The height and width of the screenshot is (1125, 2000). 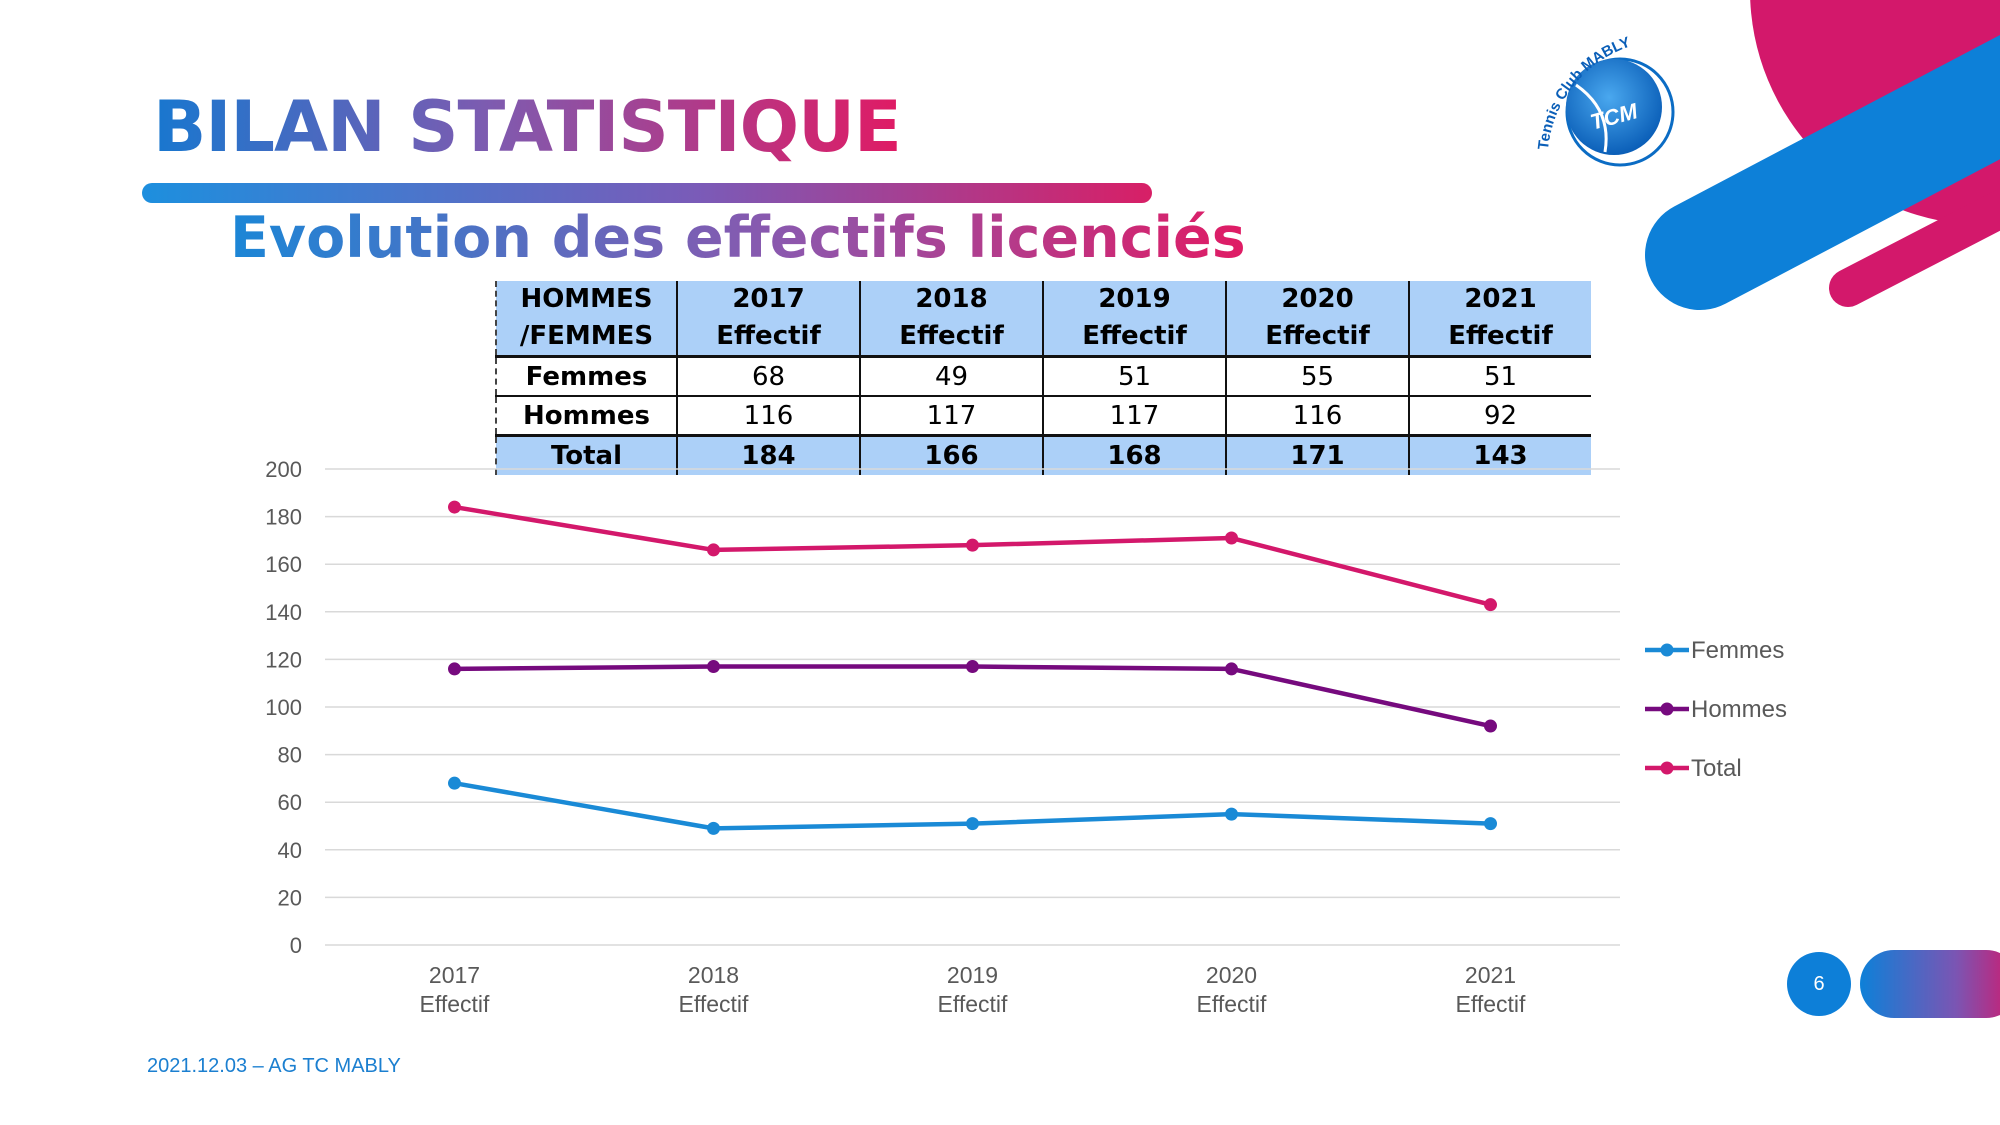 I want to click on table-row-label: Femmes, so click(x=586, y=376).